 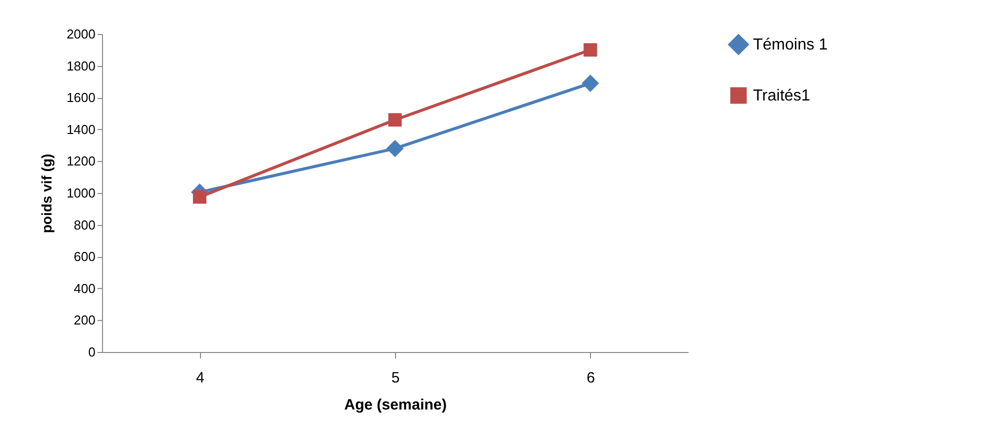 What do you see at coordinates (790, 45) in the screenshot?
I see `legend-label: Témoins 1` at bounding box center [790, 45].